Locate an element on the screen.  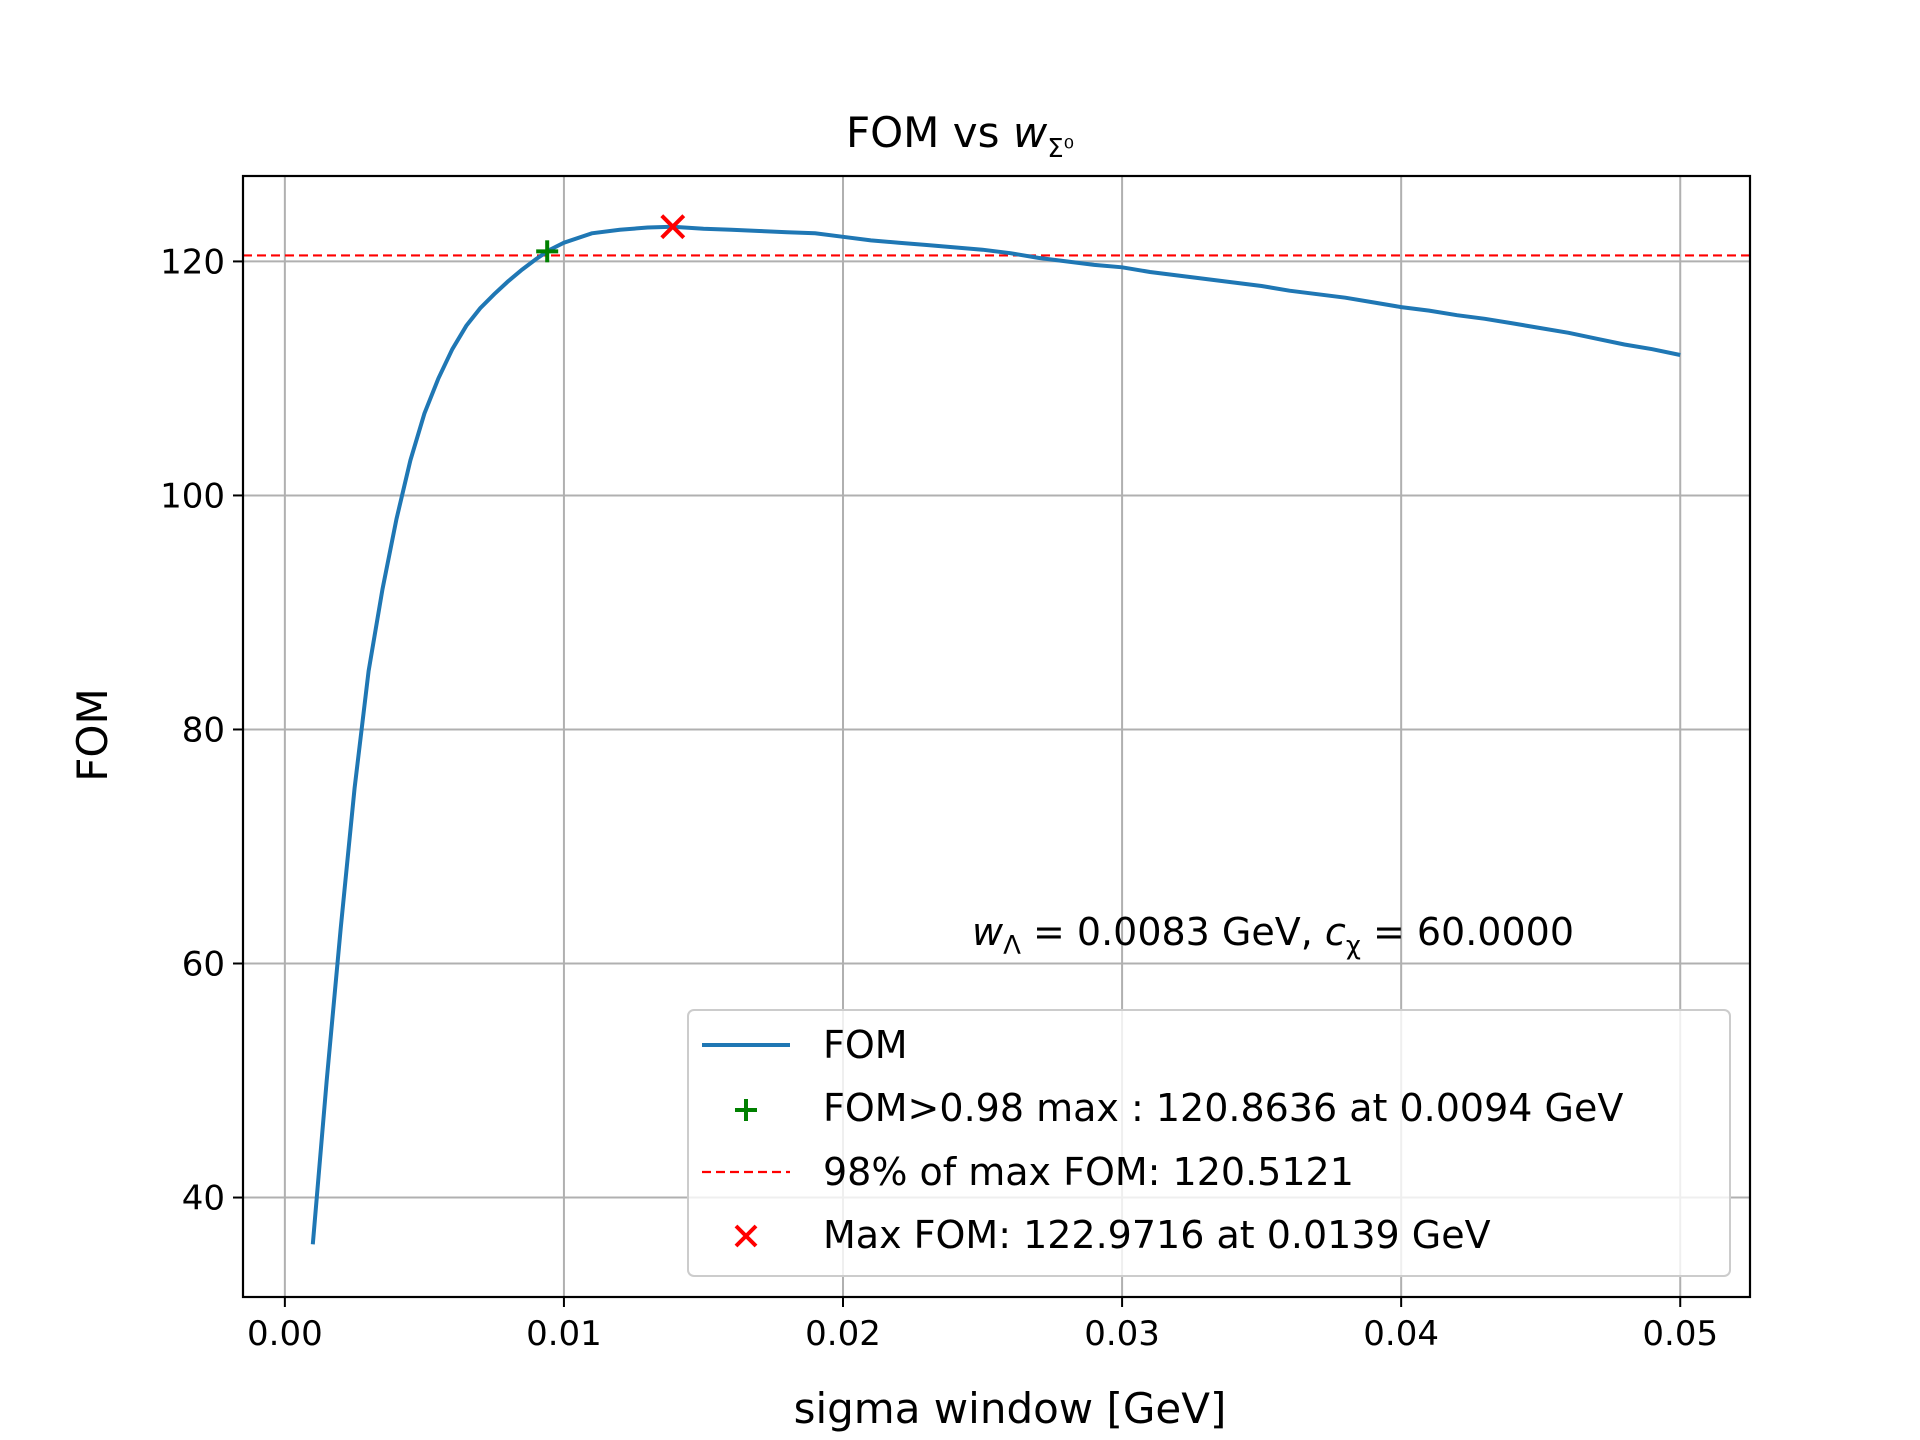
x-marker-stroke is located at coordinates (673, 227).